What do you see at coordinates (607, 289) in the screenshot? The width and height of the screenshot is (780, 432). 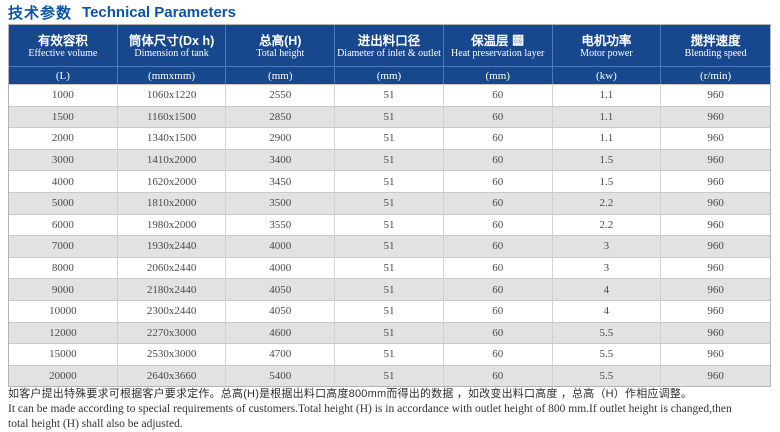 I see `table-cell: 4` at bounding box center [607, 289].